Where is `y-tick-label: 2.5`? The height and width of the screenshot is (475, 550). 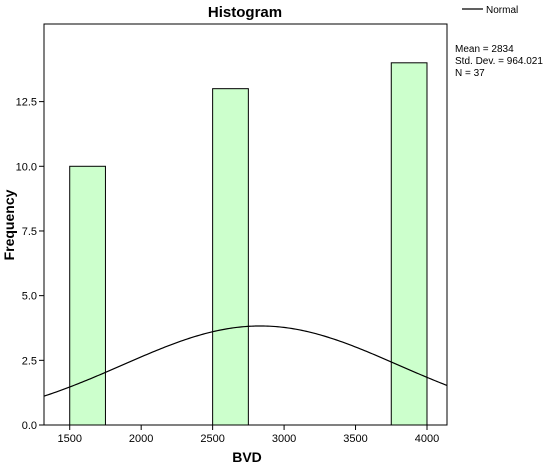 y-tick-label: 2.5 is located at coordinates (29, 361).